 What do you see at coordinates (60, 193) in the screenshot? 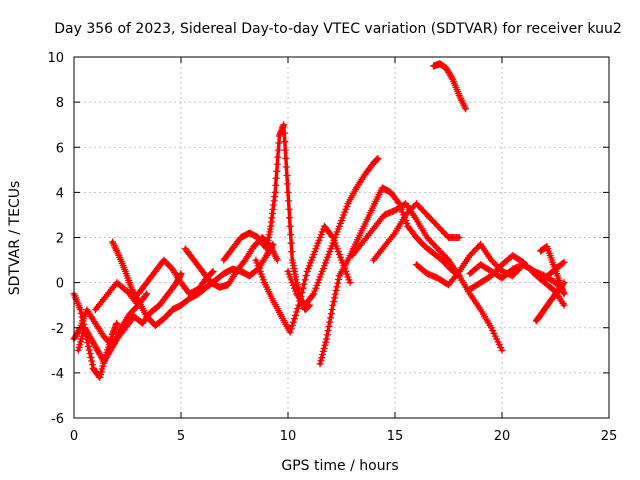
I see `y-tick-label: 4` at bounding box center [60, 193].